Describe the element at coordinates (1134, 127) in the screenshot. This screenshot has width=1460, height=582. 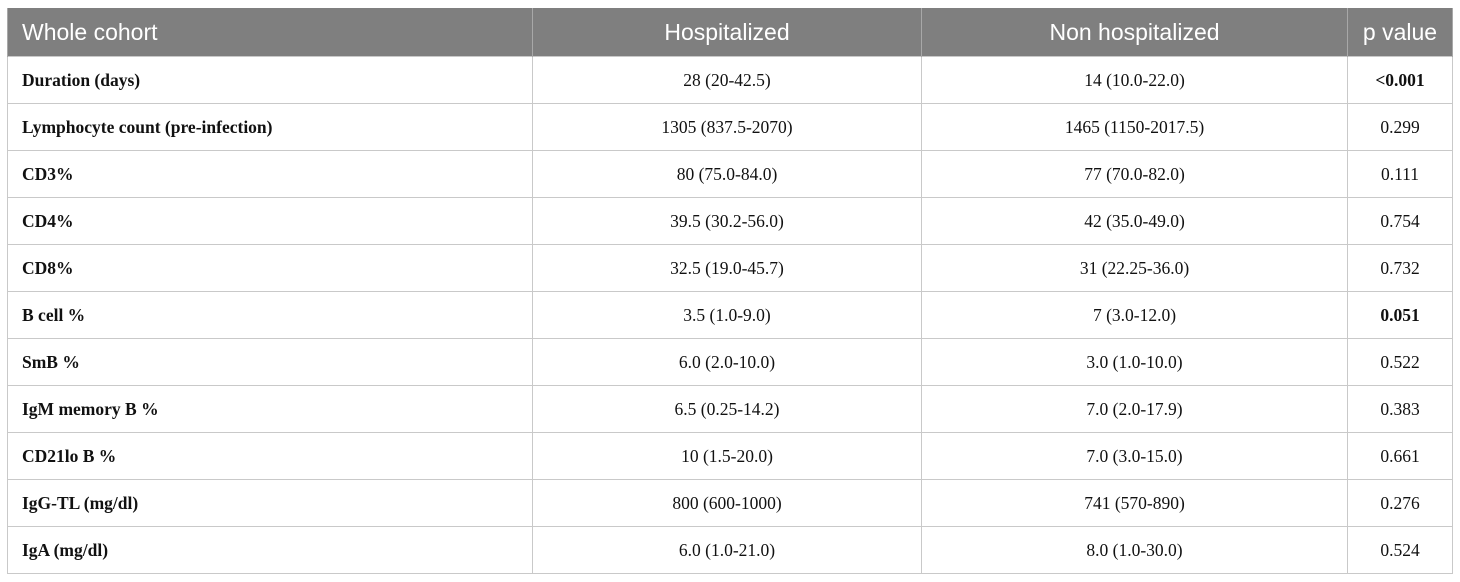
I see `non-hospitalized-cell: 1465 (1150-2017.5)` at that location.